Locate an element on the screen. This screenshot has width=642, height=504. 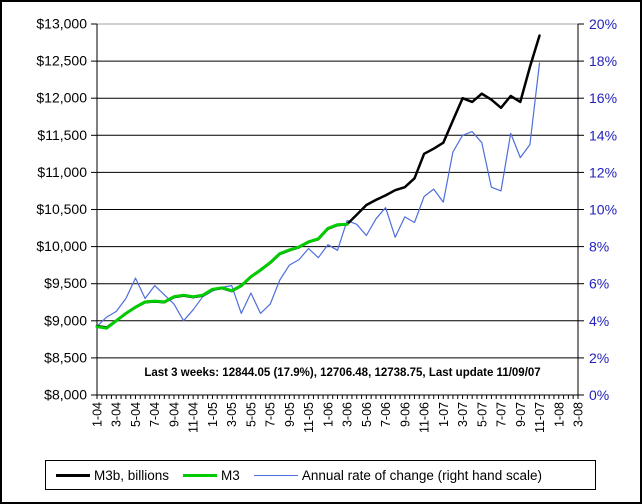
left-axis-label: $8,000 is located at coordinates (65, 395).